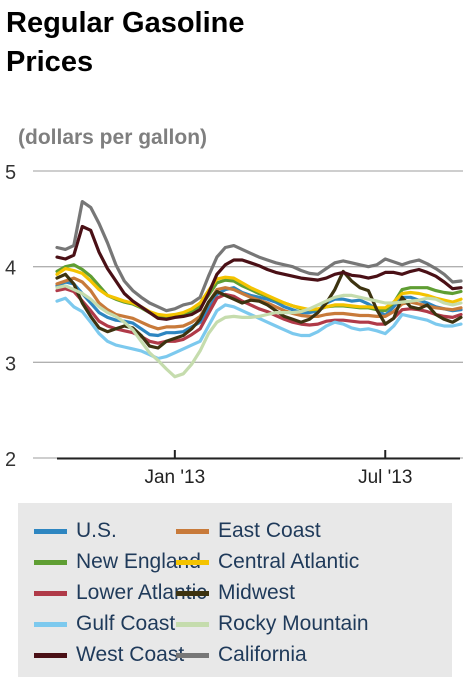 The image size is (473, 691). I want to click on series-line-west-coast, so click(259, 272).